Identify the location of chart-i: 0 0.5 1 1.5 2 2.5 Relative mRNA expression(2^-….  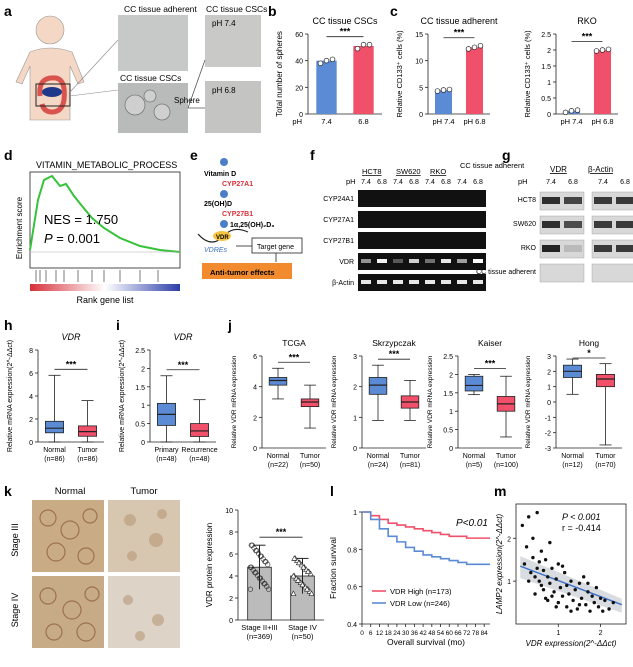
(168, 397).